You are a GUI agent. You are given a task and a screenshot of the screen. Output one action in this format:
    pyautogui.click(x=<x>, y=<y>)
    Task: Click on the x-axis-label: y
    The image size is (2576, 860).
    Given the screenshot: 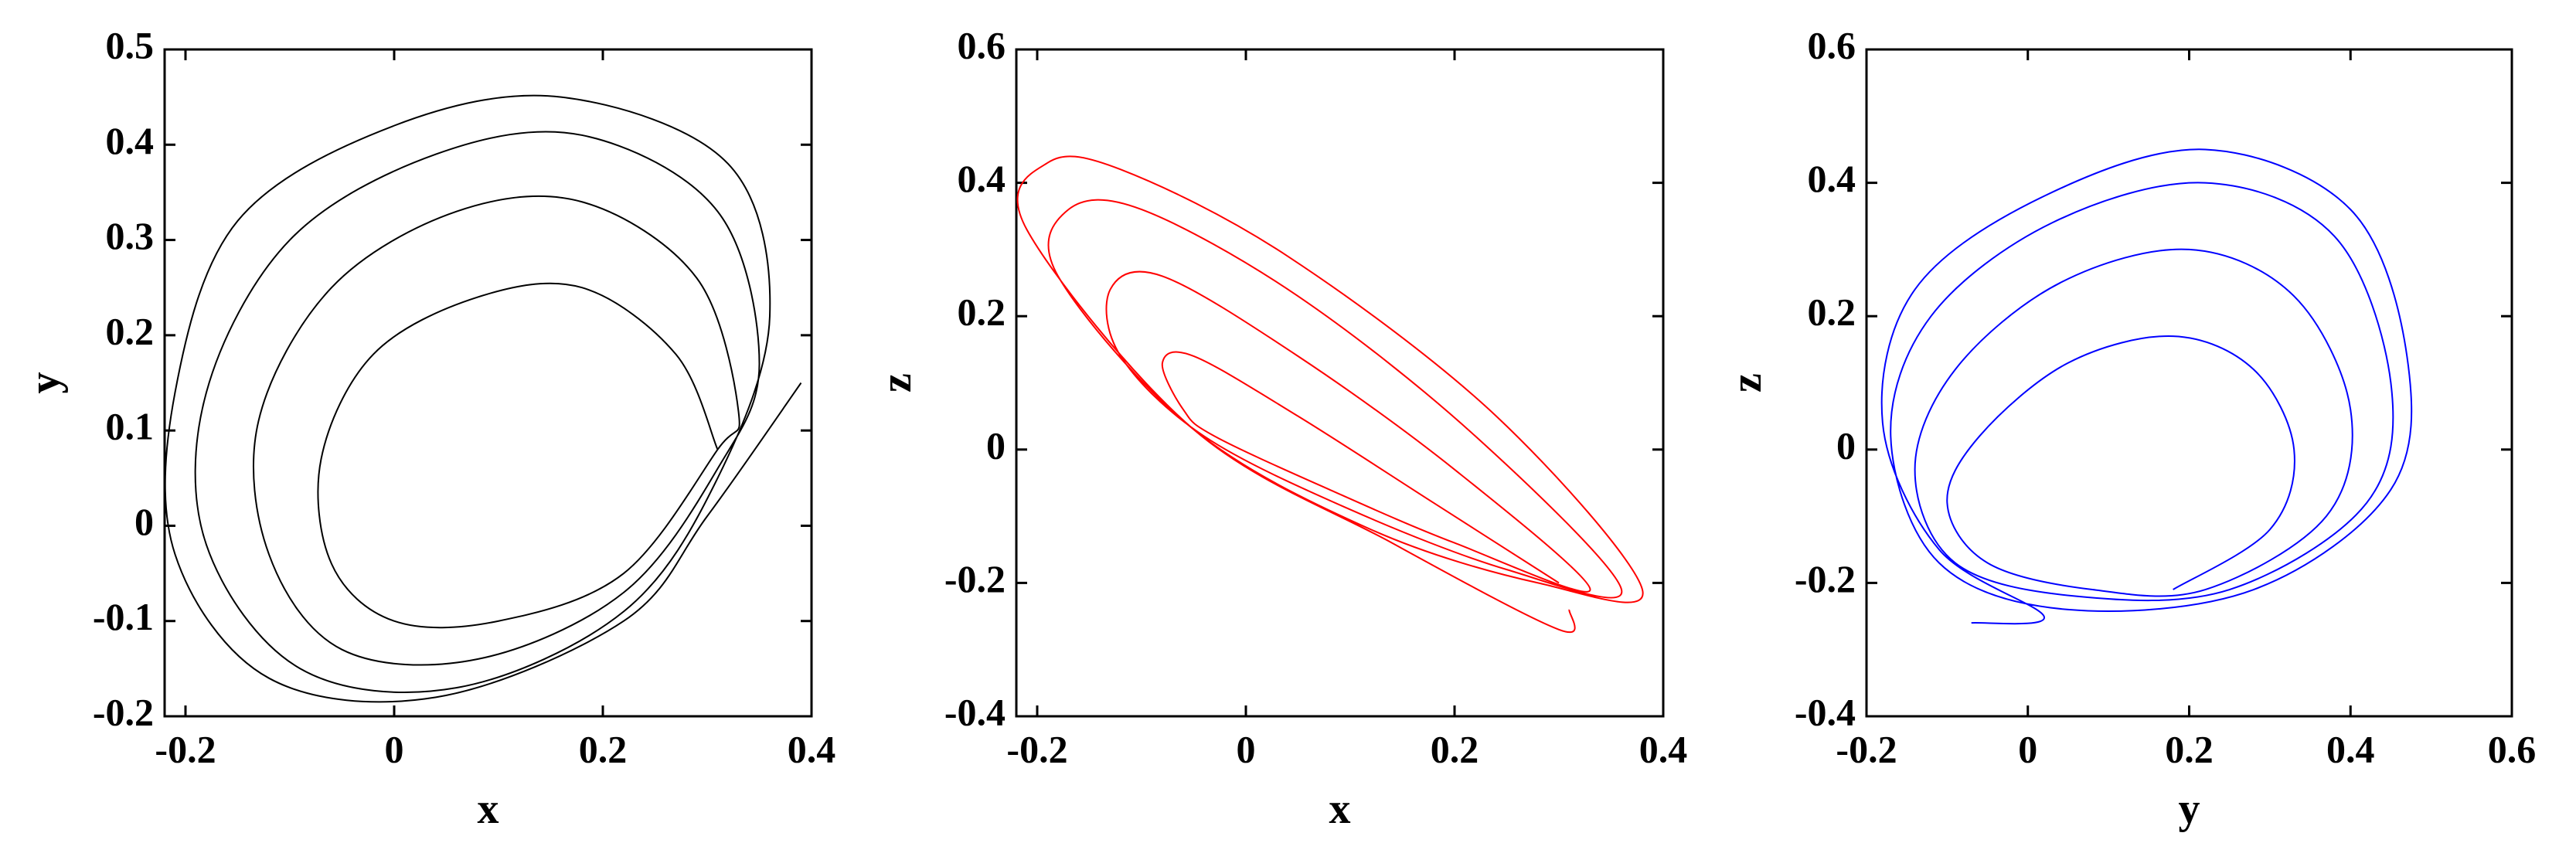 What is the action you would take?
    pyautogui.click(x=2189, y=809)
    